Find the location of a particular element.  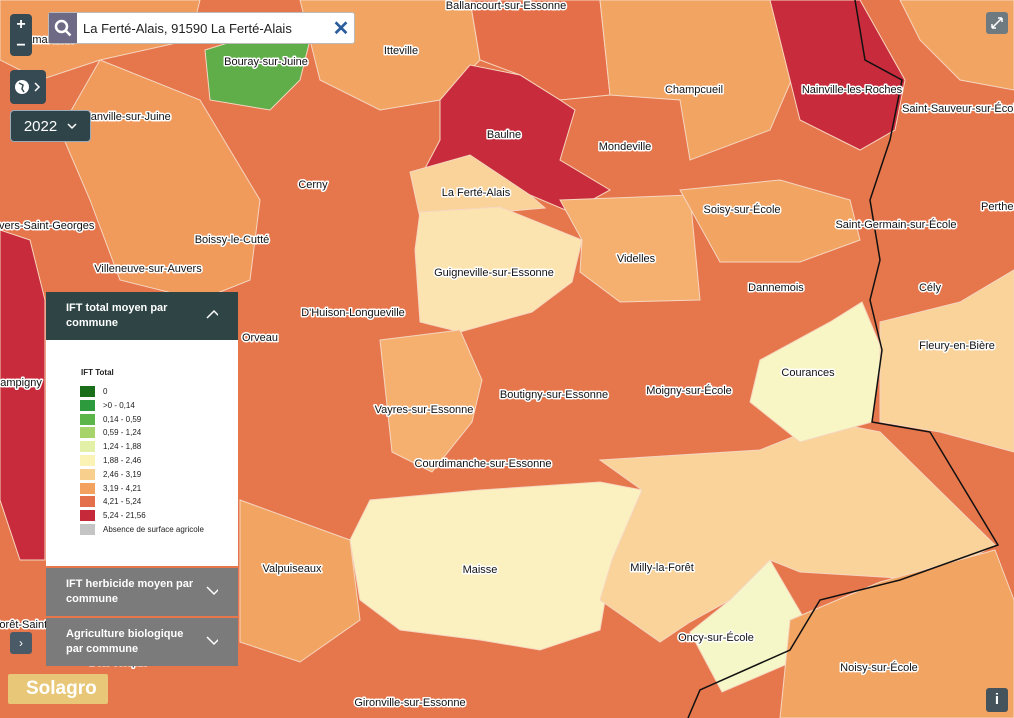

legend-item: 2,46 - 3,19 is located at coordinates (111, 474).